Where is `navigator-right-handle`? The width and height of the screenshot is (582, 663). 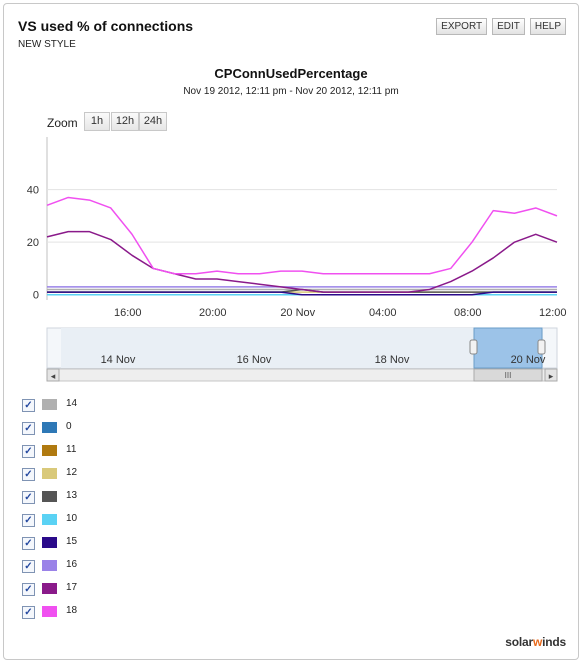
navigator-right-handle is located at coordinates (541, 347).